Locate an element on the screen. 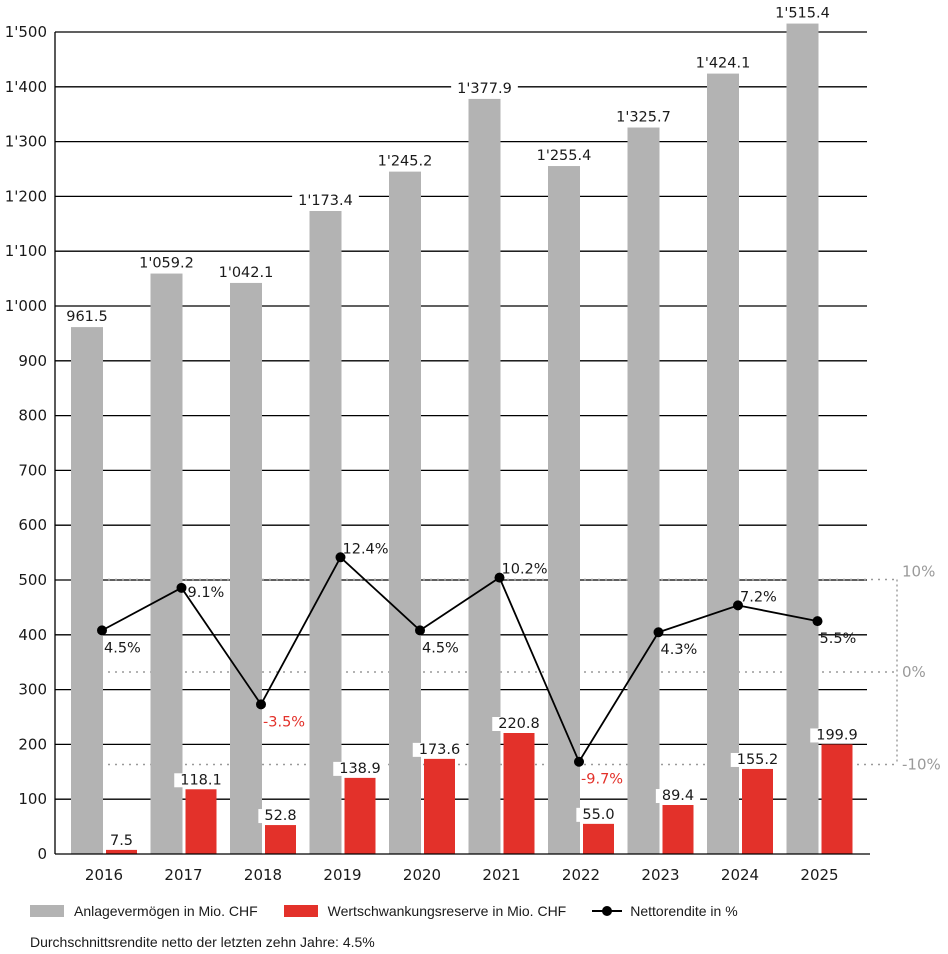 The height and width of the screenshot is (954, 948). legend-item-wertschwankungsreserve: Wertschwankungsreserve in Mio. CHF is located at coordinates (425, 911).